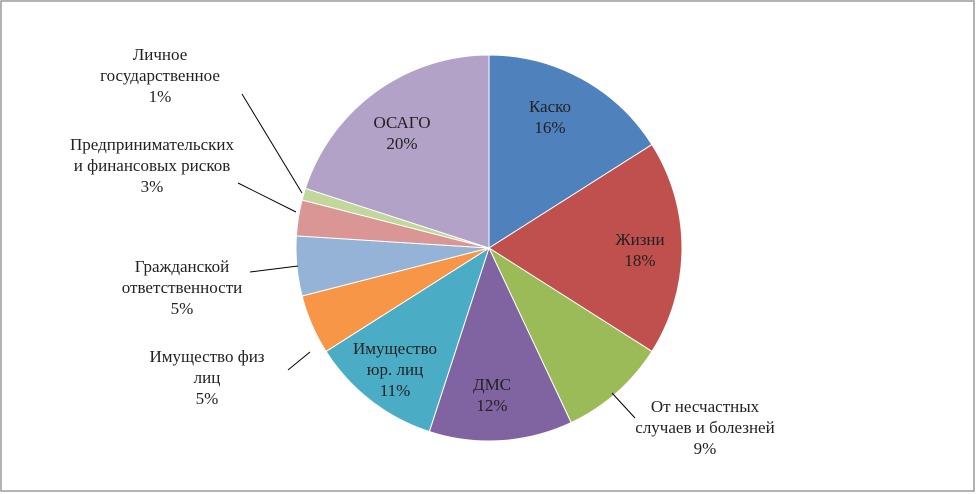  I want to click on slice-label-line: ответственности, so click(182, 287).